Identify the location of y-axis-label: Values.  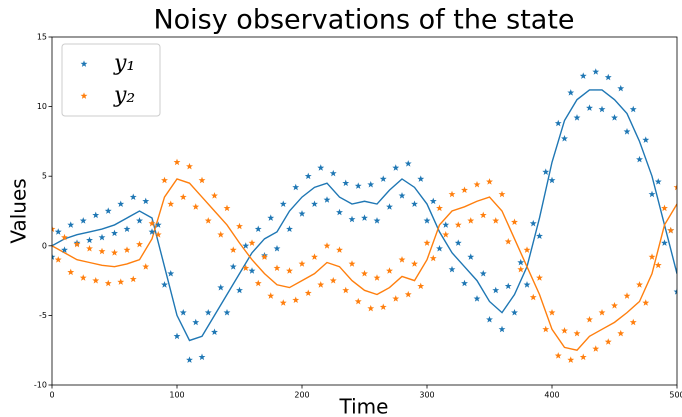
(19, 210).